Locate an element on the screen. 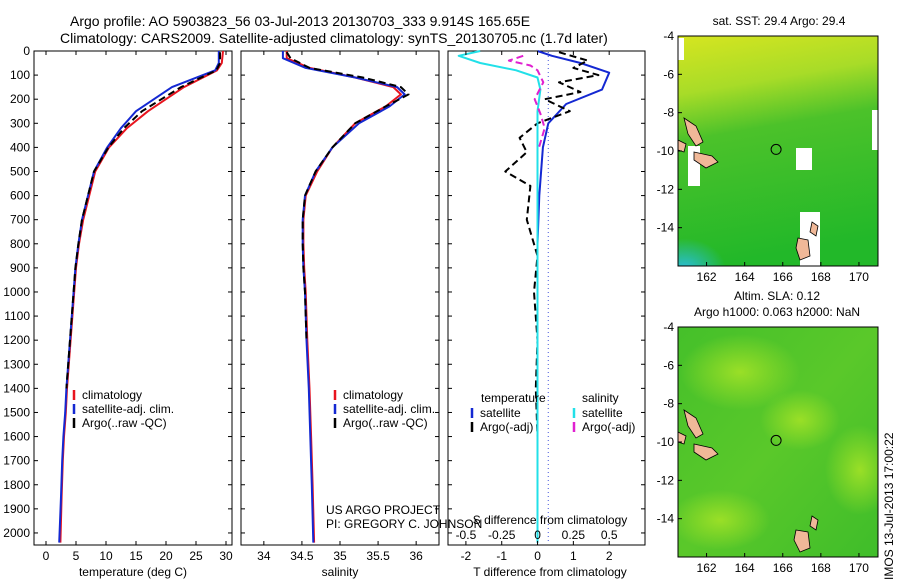  depth-tick-label: 1800 is located at coordinates (16, 485).